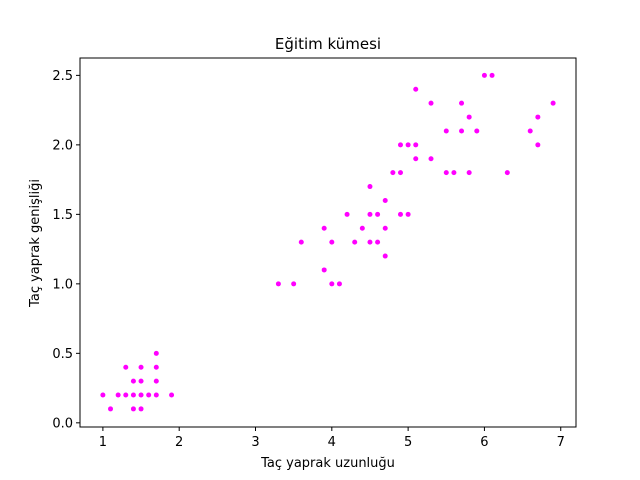 Image resolution: width=640 pixels, height=480 pixels. Describe the element at coordinates (179, 442) in the screenshot. I see `x-tick-label: 2` at that location.